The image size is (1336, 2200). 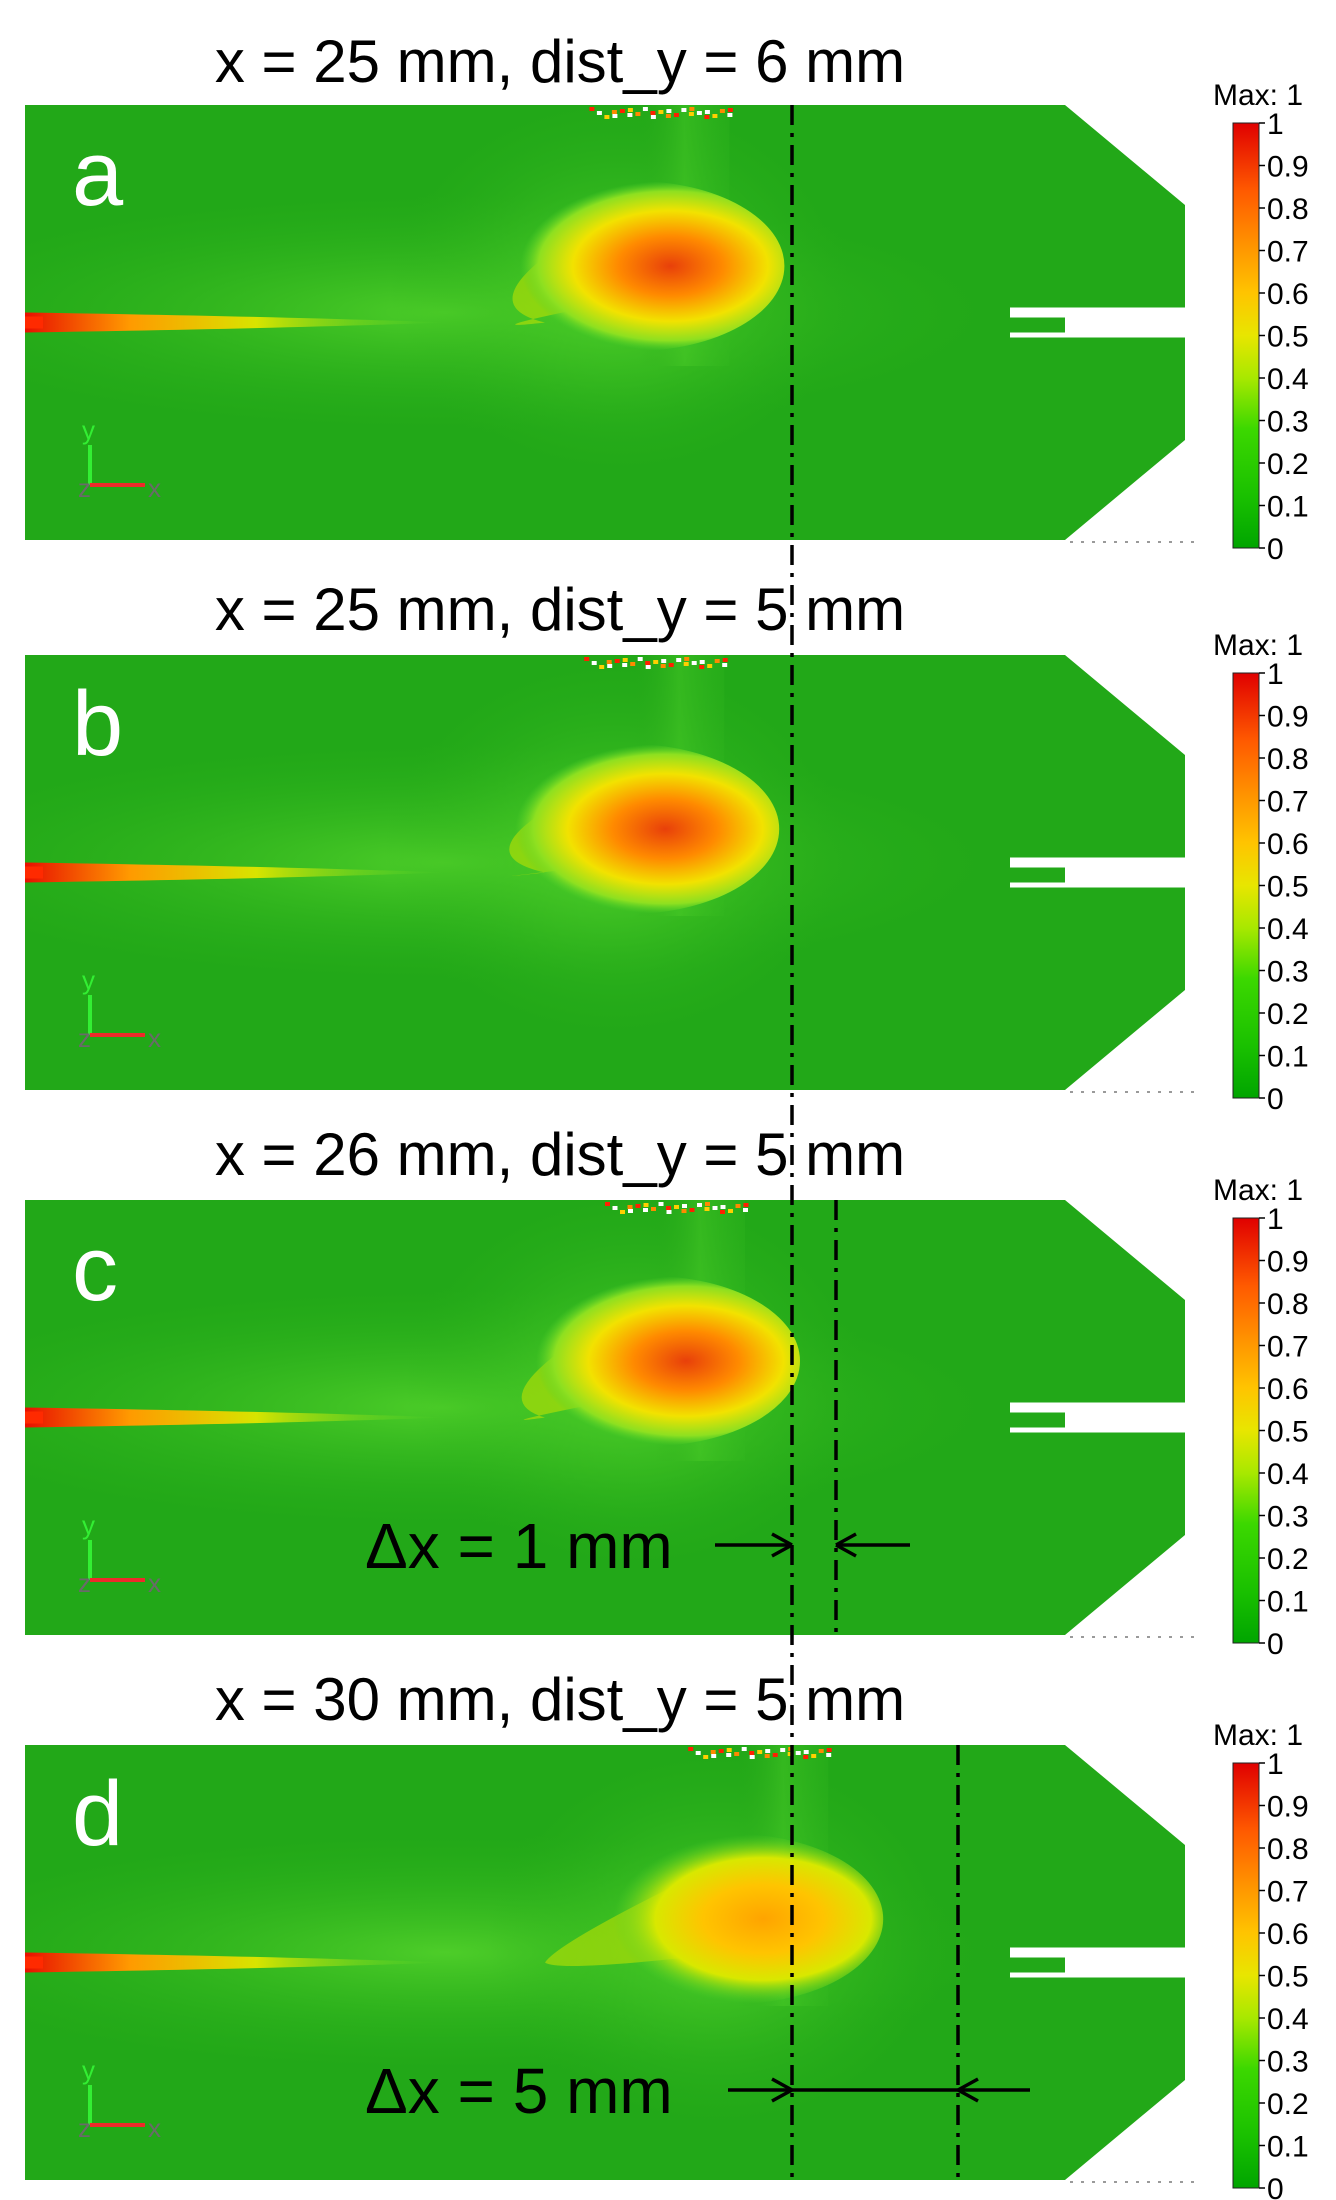 I want to click on dx-label: Δx = 5 mm, so click(x=519, y=2091).